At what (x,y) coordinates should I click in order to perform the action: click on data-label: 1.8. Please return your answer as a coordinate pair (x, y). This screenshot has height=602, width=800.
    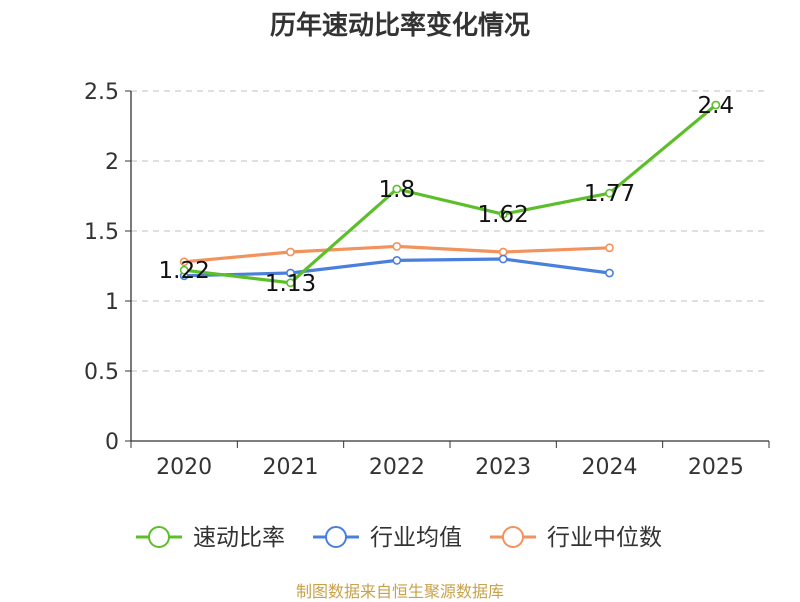
    Looking at the image, I should click on (397, 190).